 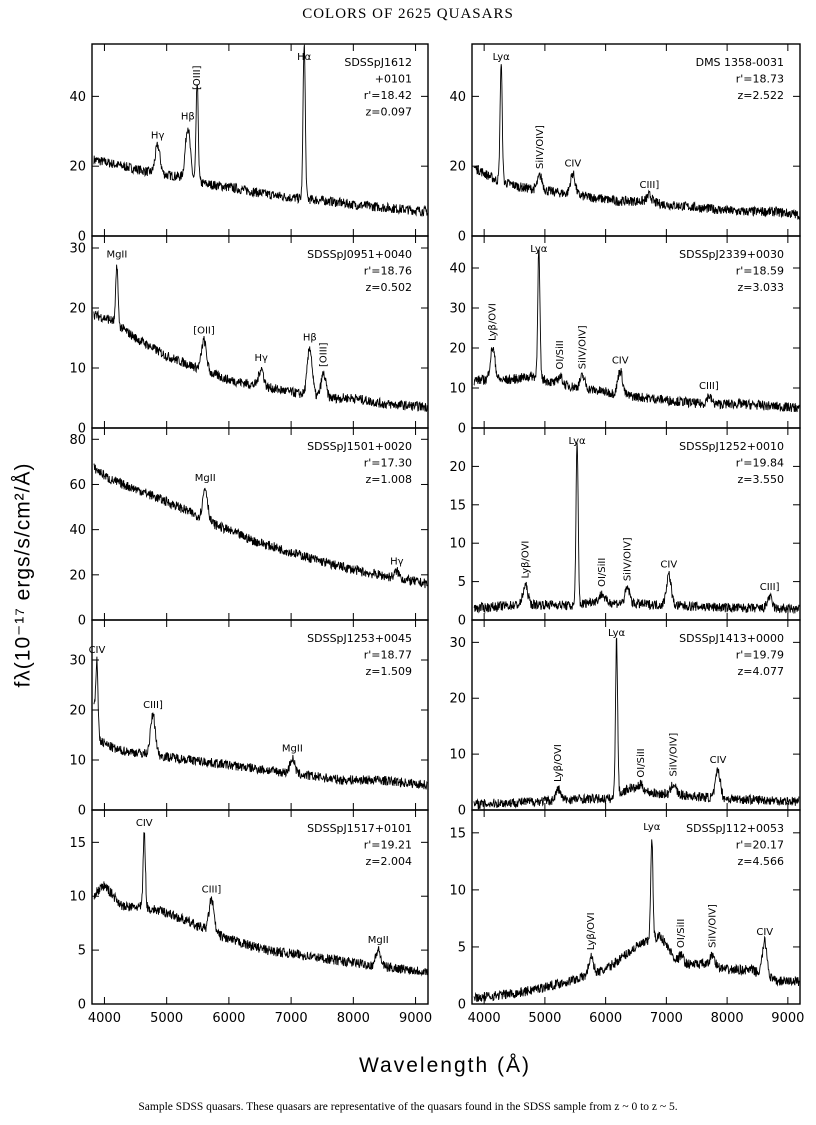 I want to click on emission-line-label: Hβ, so click(x=310, y=338).